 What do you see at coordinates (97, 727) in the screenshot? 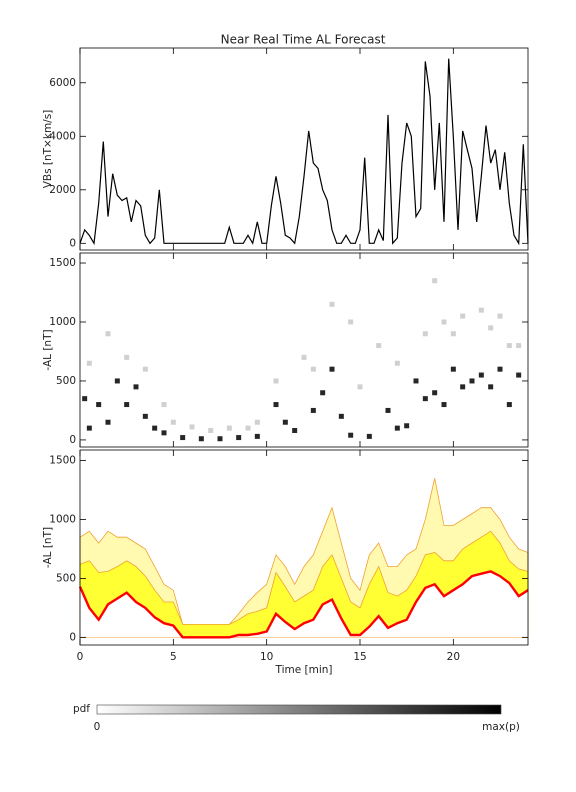
I see `colorbar-min: 0` at bounding box center [97, 727].